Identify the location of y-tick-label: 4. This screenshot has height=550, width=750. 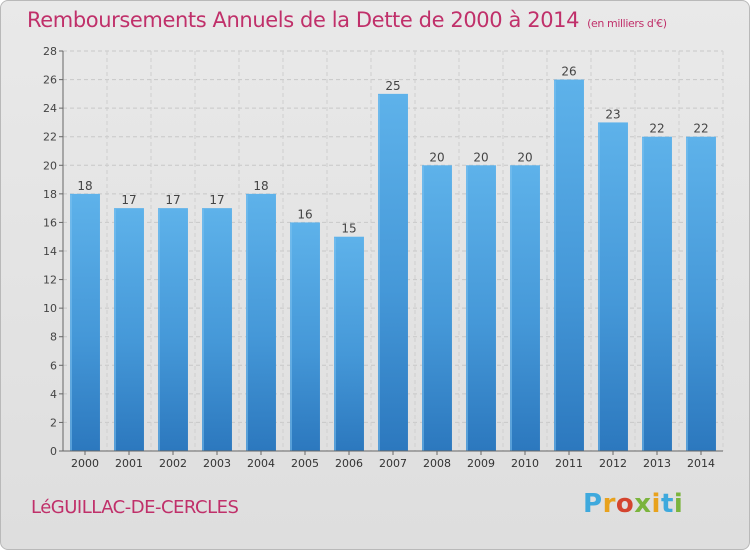
(53, 394).